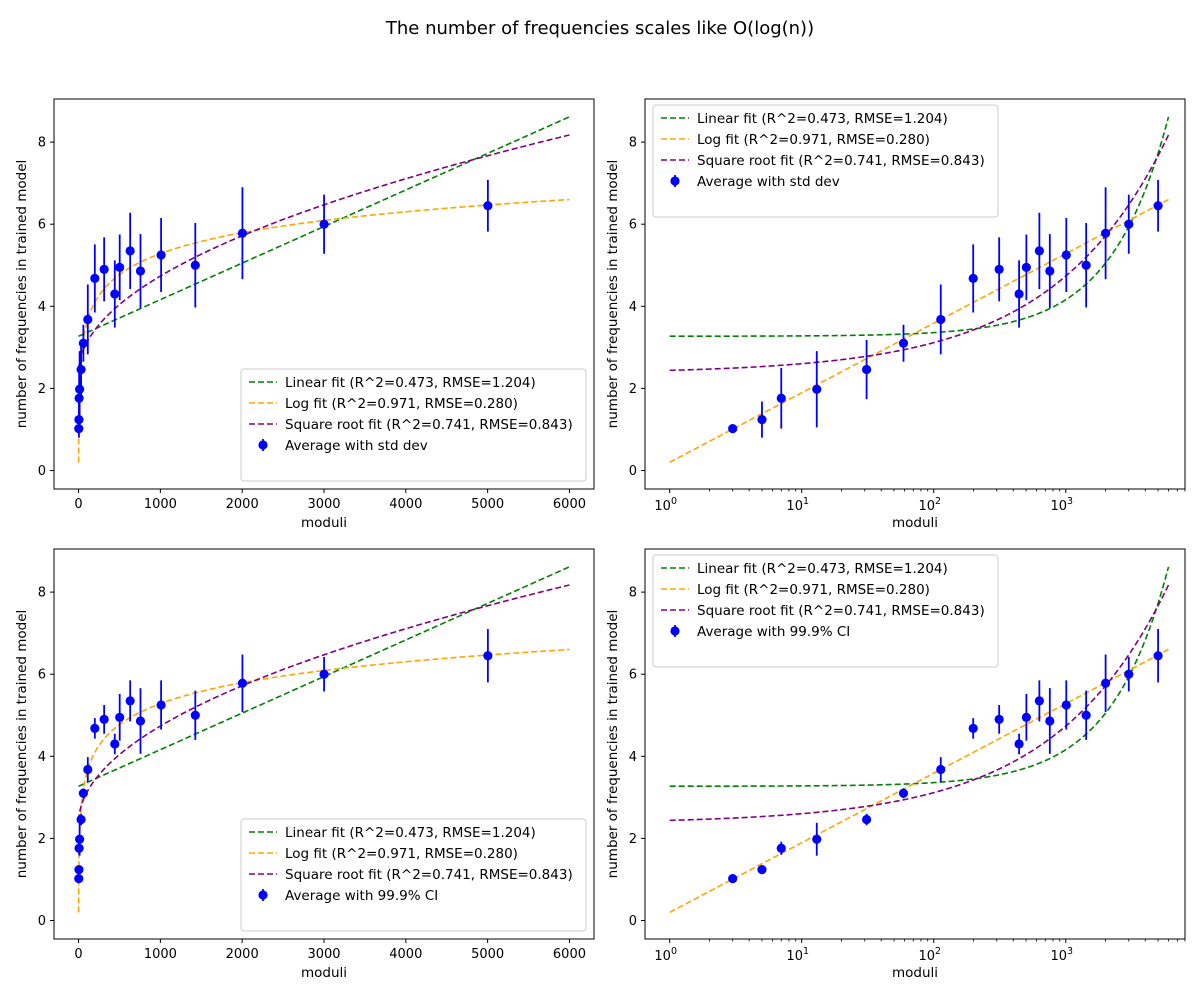 The width and height of the screenshot is (1200, 1000). I want to click on plot-area, so click(322, 739).